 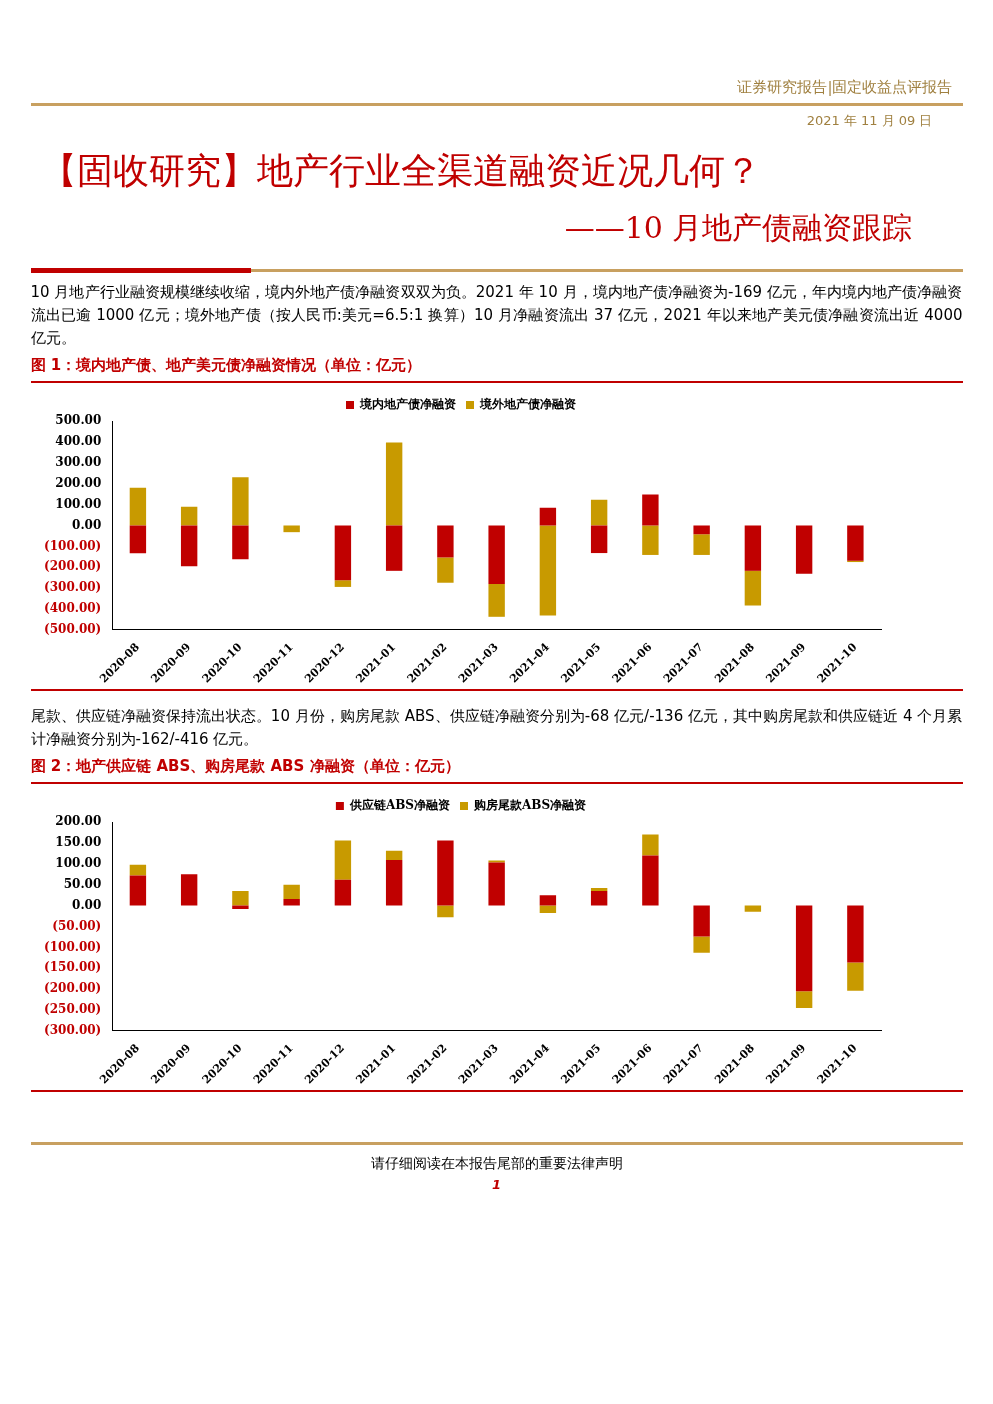 What do you see at coordinates (496, 728) in the screenshot?
I see `text: 尾款、供应链净融资保持流出状态。10 月份，购房尾款 ABS、供应链净融资分别为-68 亿元/-136 亿元，其中购房尾款和供应链近 4 个月累计净融资分别为-162/-416 亿元。` at bounding box center [496, 728].